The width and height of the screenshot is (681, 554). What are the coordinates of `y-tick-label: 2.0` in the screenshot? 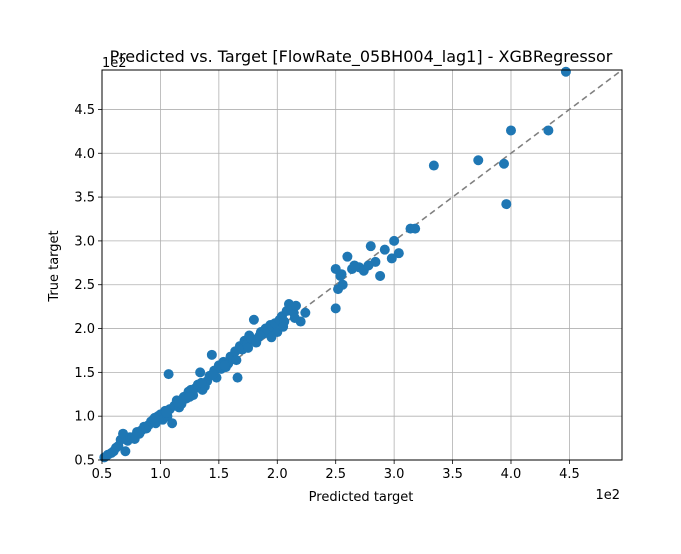 It's located at (84, 329).